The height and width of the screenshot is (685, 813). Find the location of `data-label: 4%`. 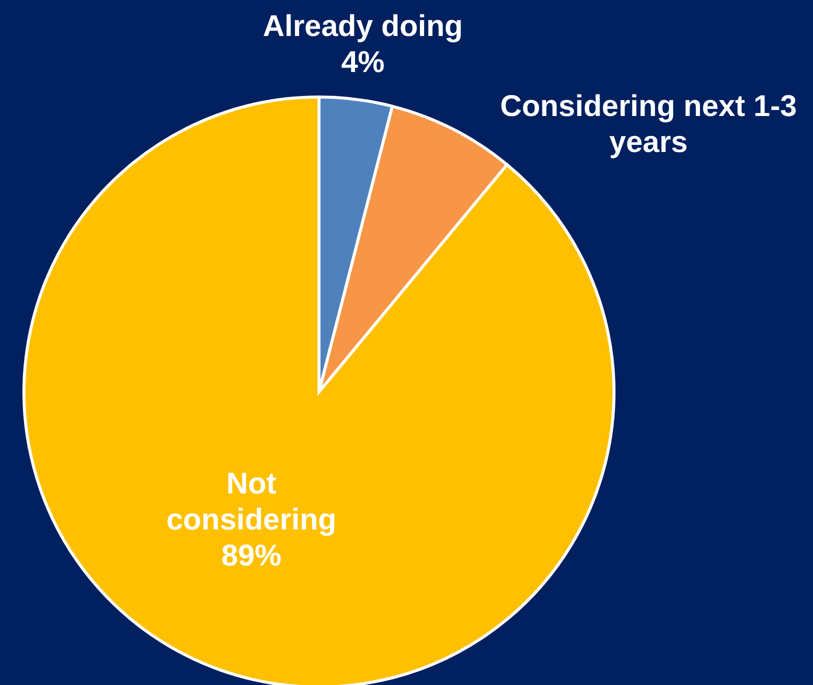

data-label: 4% is located at coordinates (363, 62).